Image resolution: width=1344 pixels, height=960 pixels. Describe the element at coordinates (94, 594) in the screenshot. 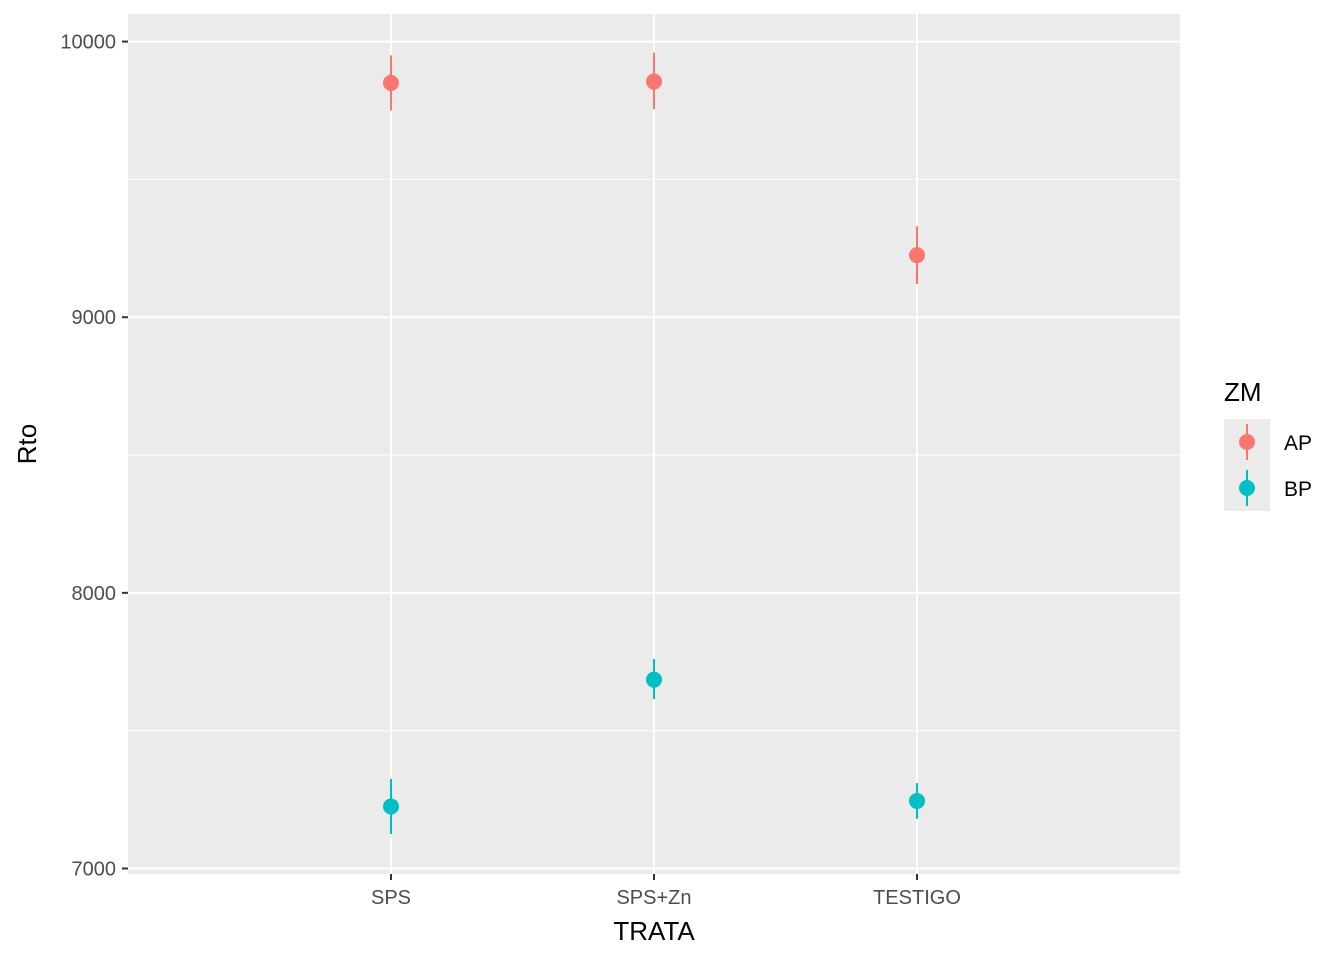

I see `y-tick-label: 8000` at that location.